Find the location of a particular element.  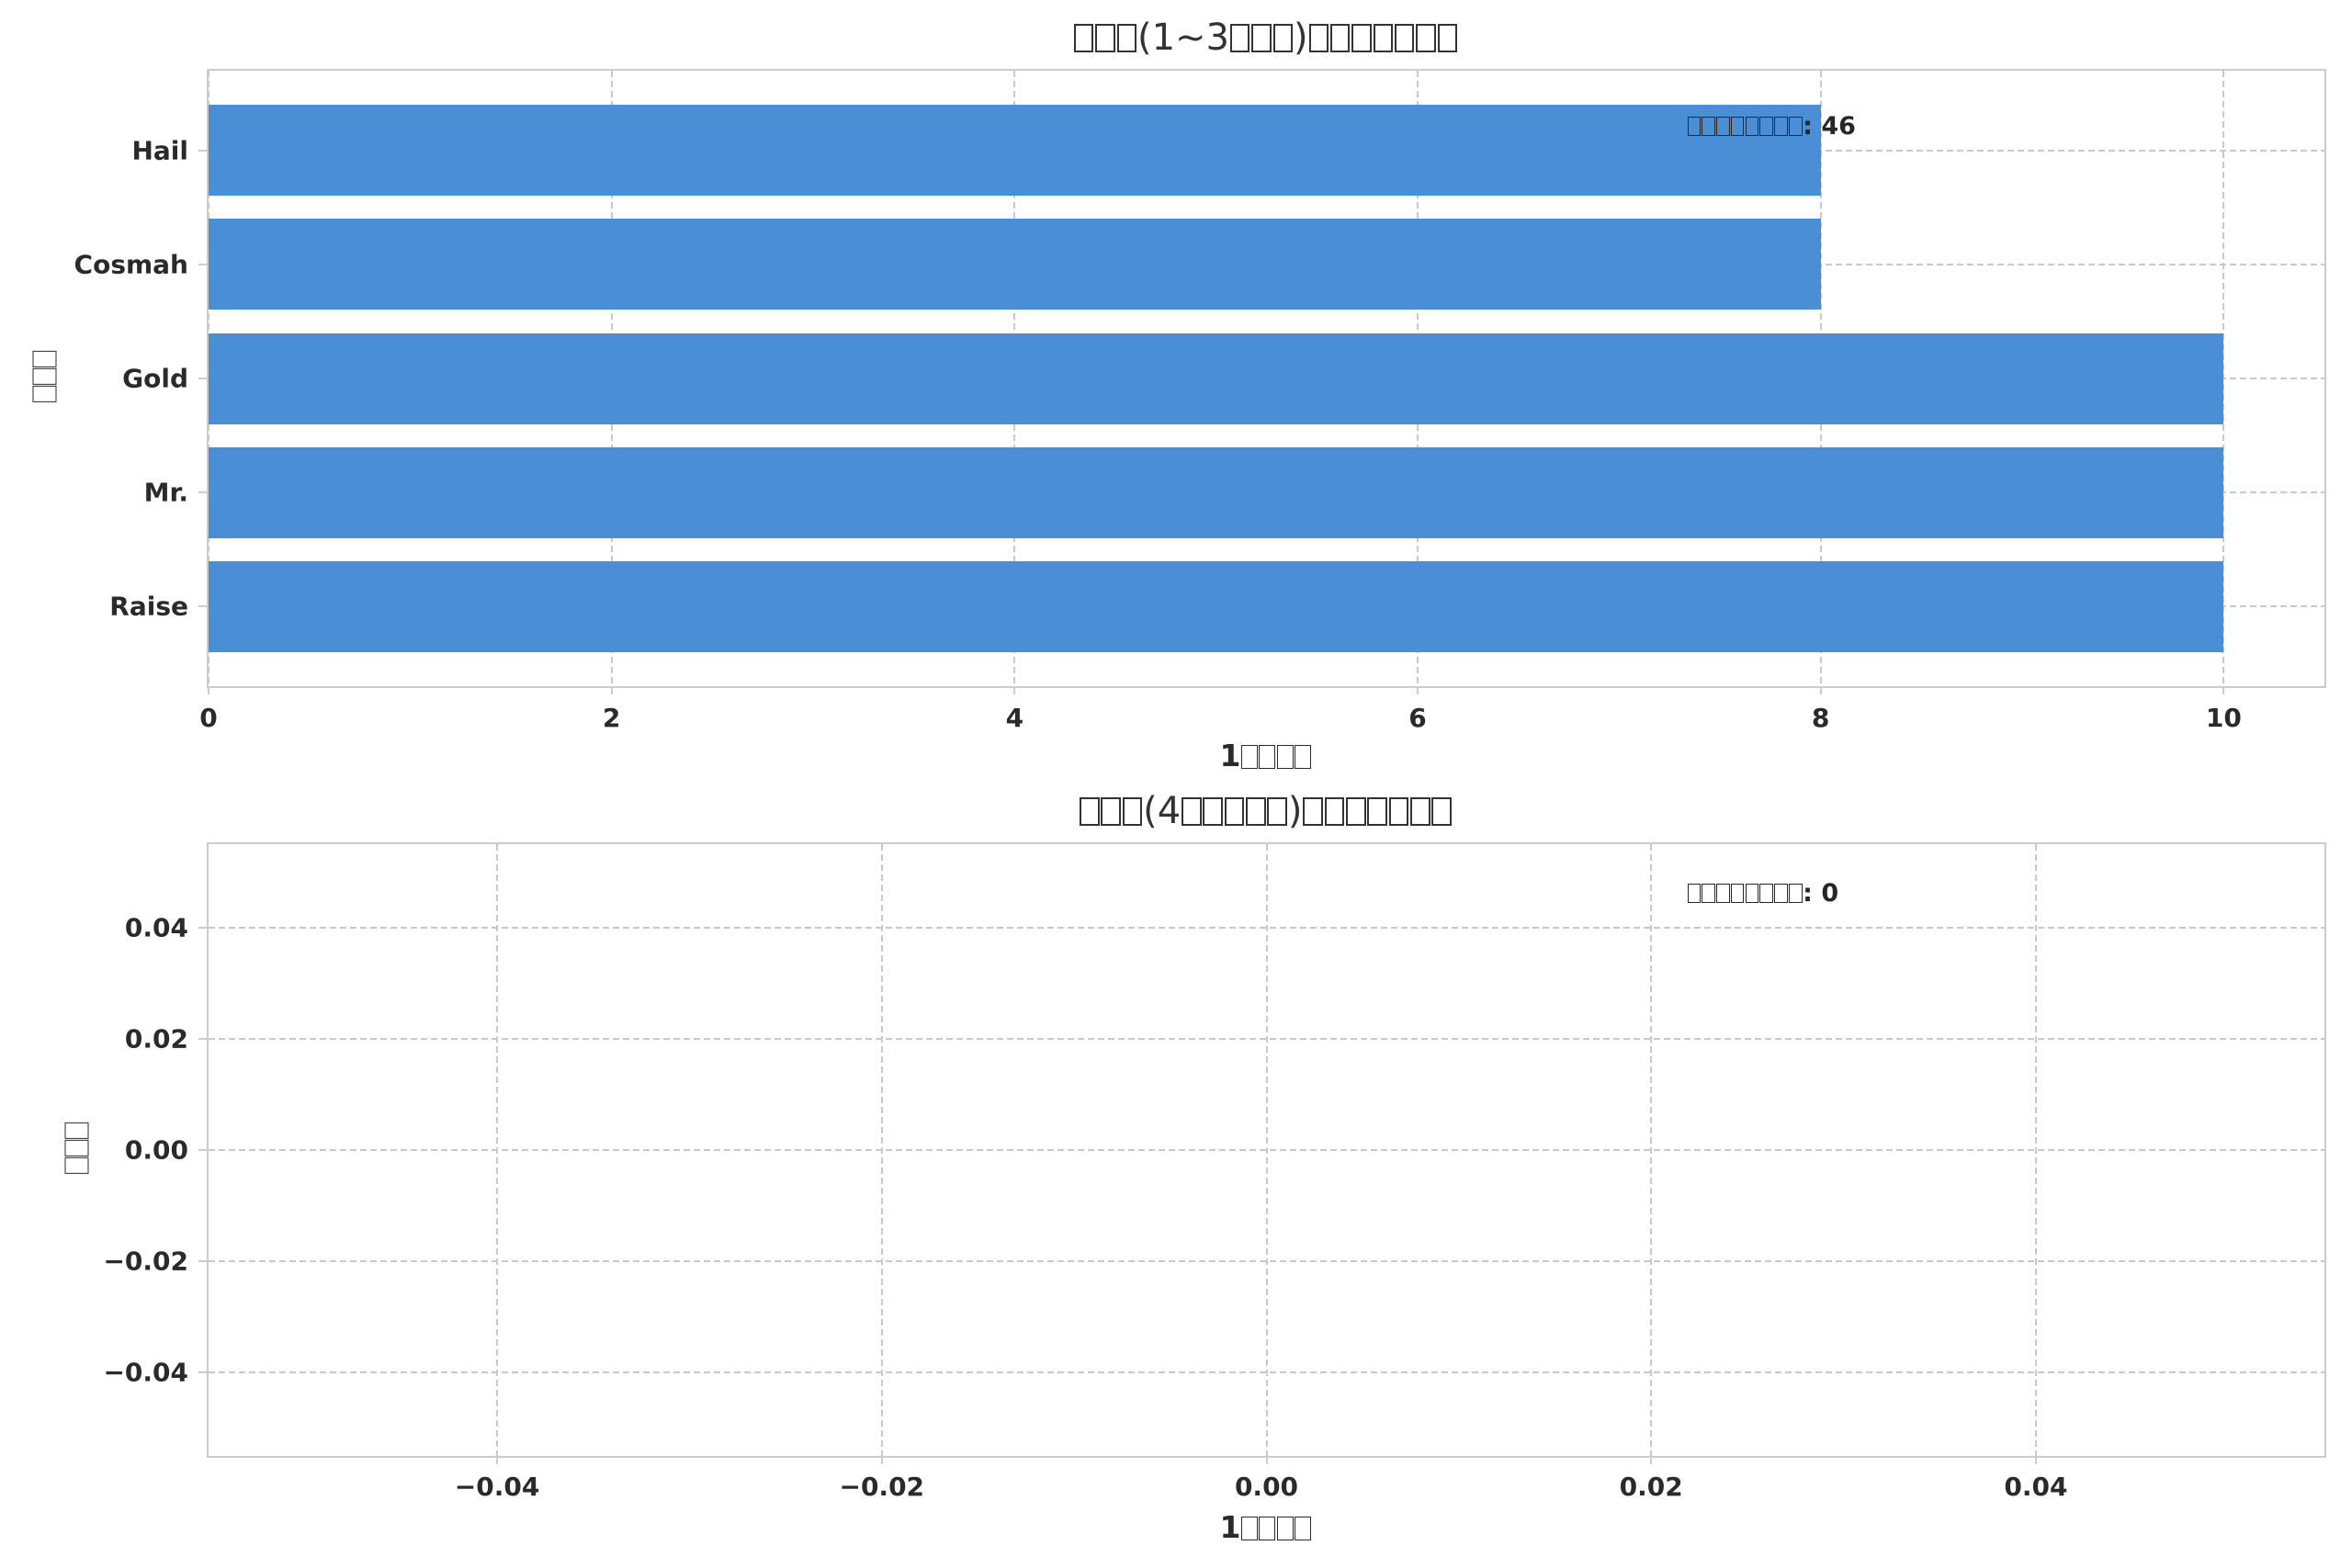

y-tick-label: 0.04 is located at coordinates (156, 928).